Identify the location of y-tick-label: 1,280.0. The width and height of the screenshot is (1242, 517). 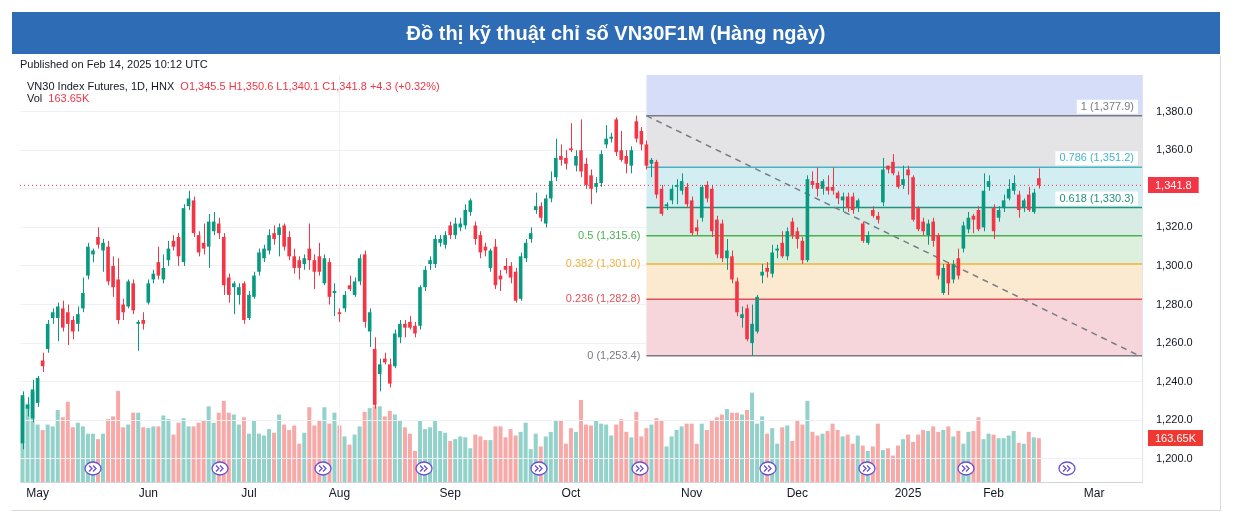
(1174, 303).